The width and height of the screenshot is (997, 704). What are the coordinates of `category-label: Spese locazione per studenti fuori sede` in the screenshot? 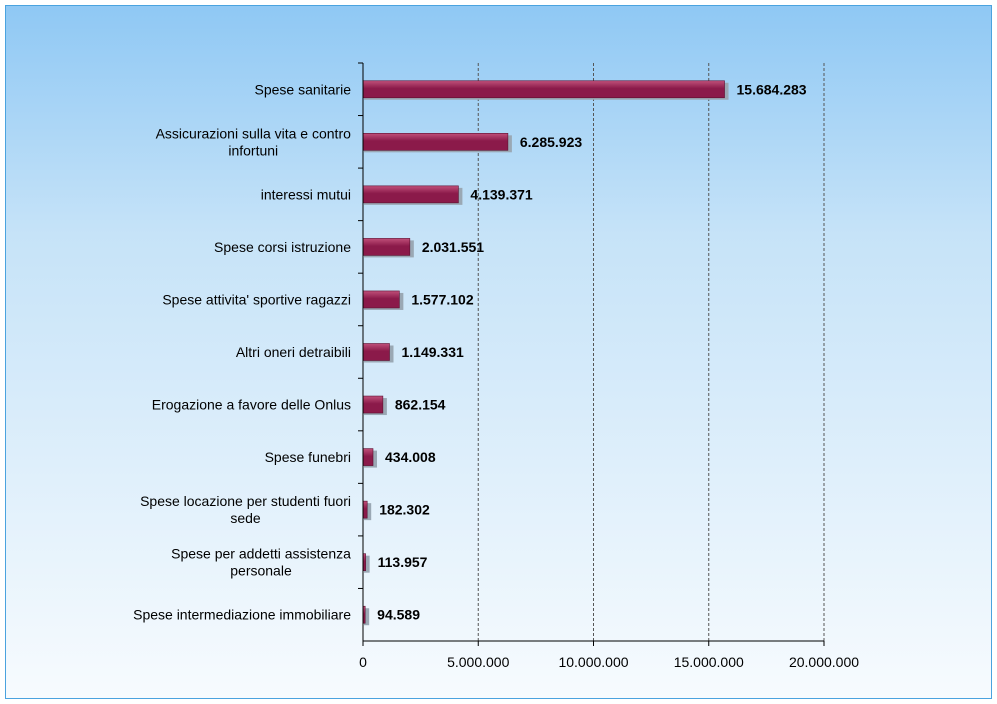 It's located at (245, 509).